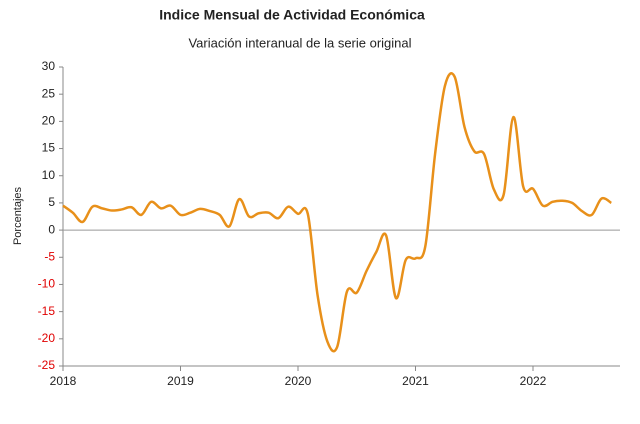 The width and height of the screenshot is (640, 424). I want to click on y-tick-label: 15, so click(49, 148).